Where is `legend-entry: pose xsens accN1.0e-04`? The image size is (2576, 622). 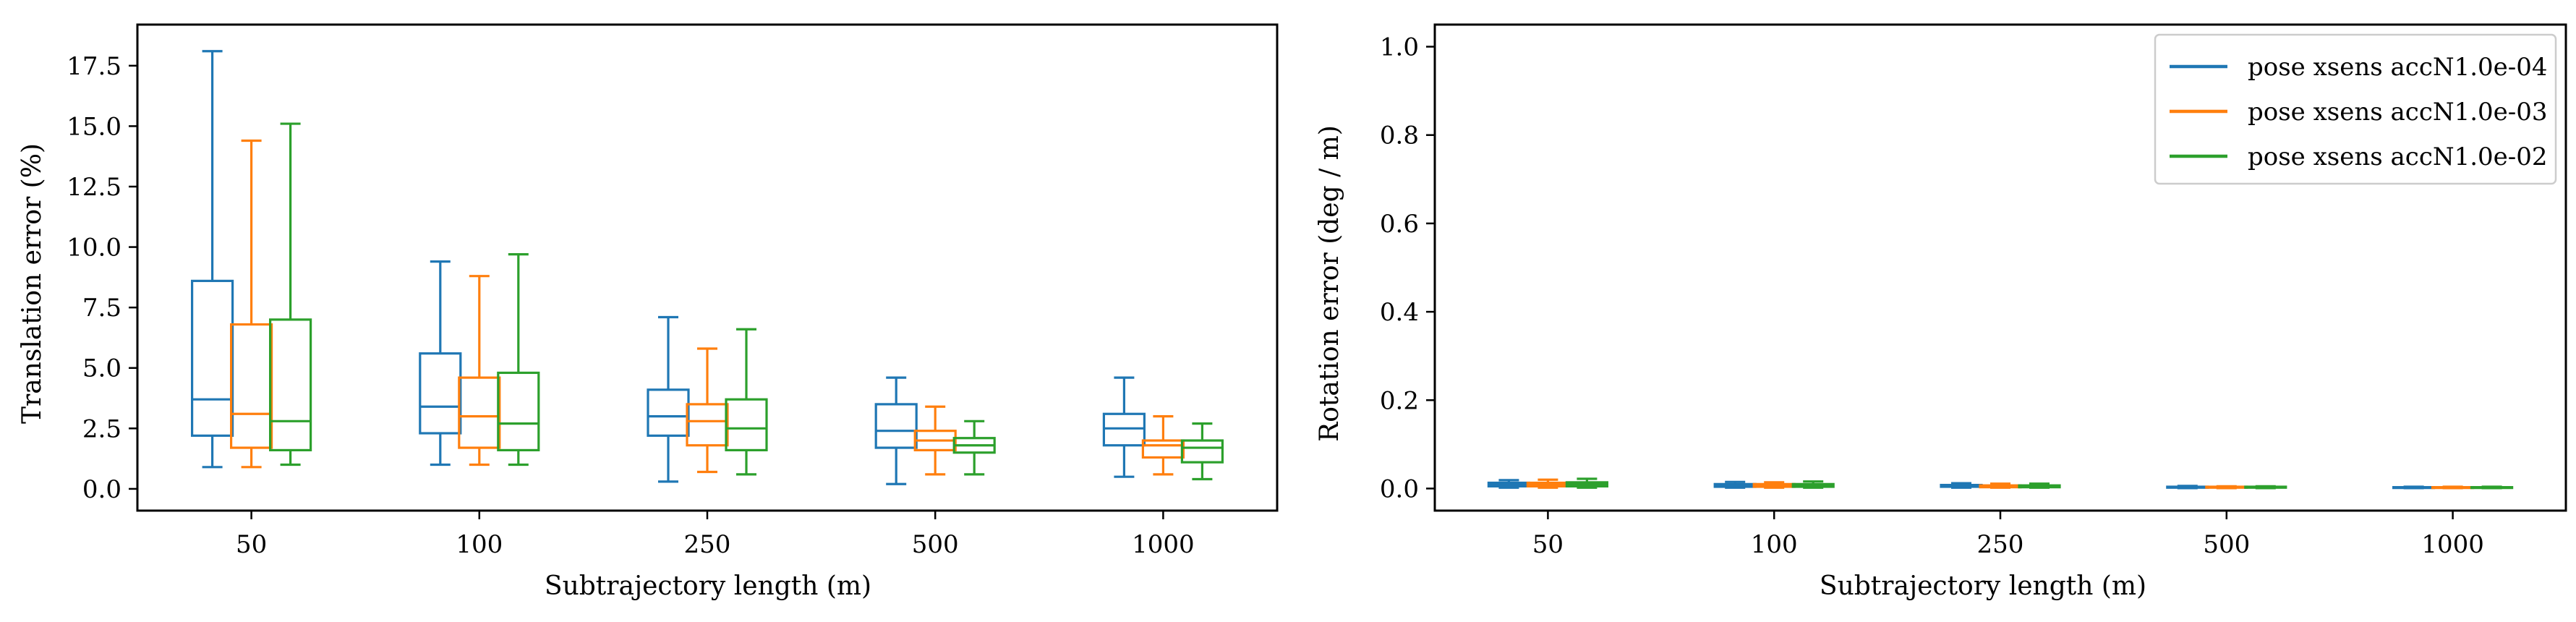
legend-entry: pose xsens accN1.0e-04 is located at coordinates (2398, 67).